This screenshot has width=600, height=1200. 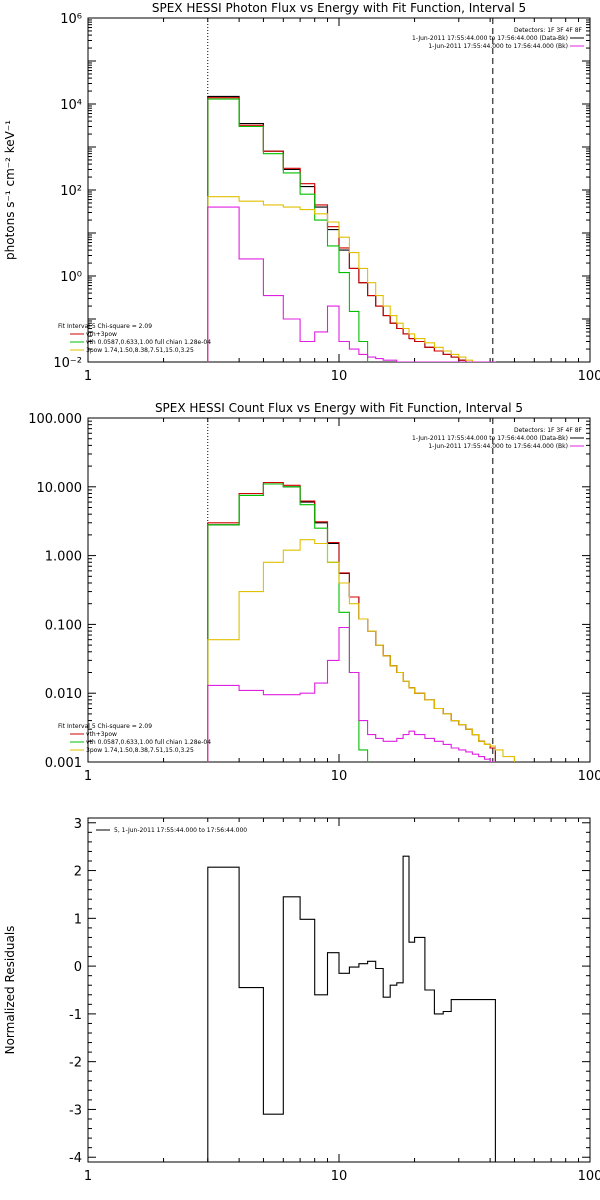 What do you see at coordinates (78, 967) in the screenshot?
I see `y-tick-label: 0` at bounding box center [78, 967].